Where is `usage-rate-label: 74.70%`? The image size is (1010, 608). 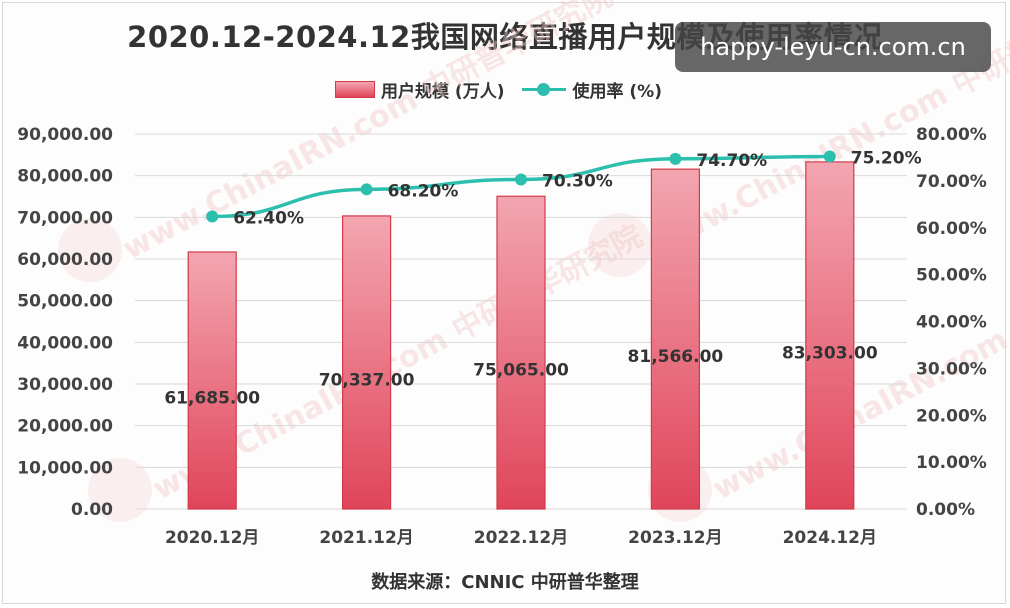 usage-rate-label: 74.70% is located at coordinates (731, 161).